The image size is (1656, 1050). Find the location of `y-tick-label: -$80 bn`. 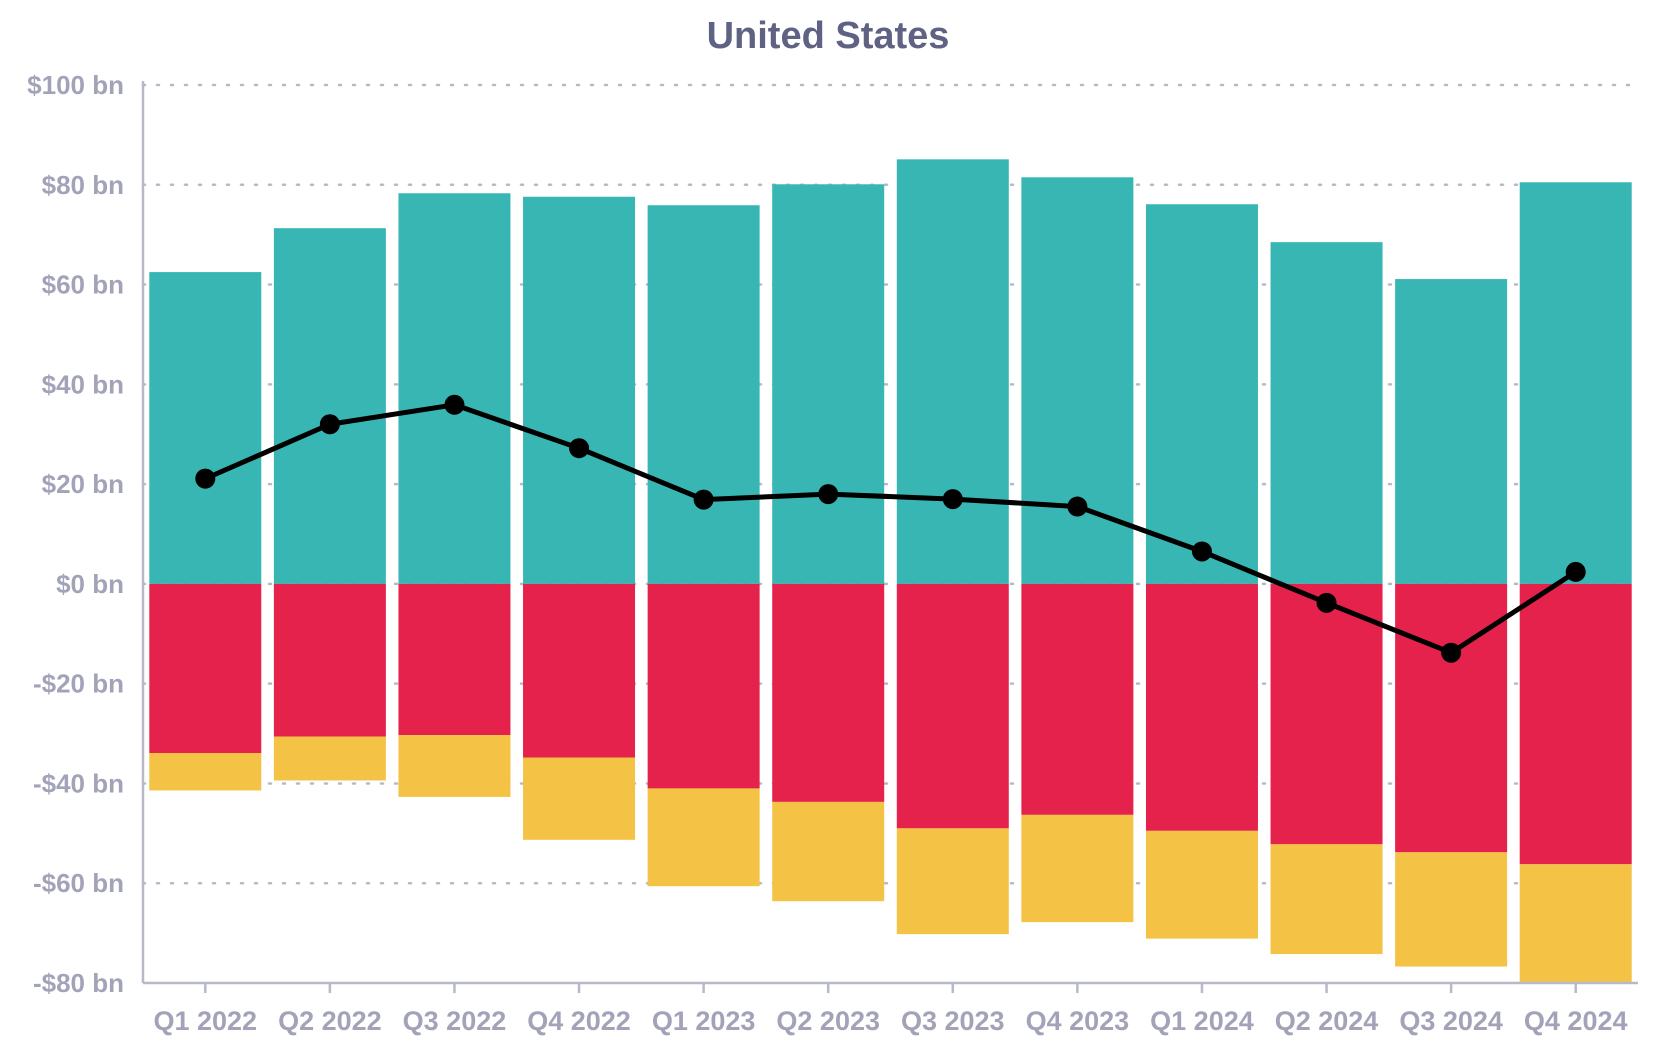

y-tick-label: -$80 bn is located at coordinates (78, 983).